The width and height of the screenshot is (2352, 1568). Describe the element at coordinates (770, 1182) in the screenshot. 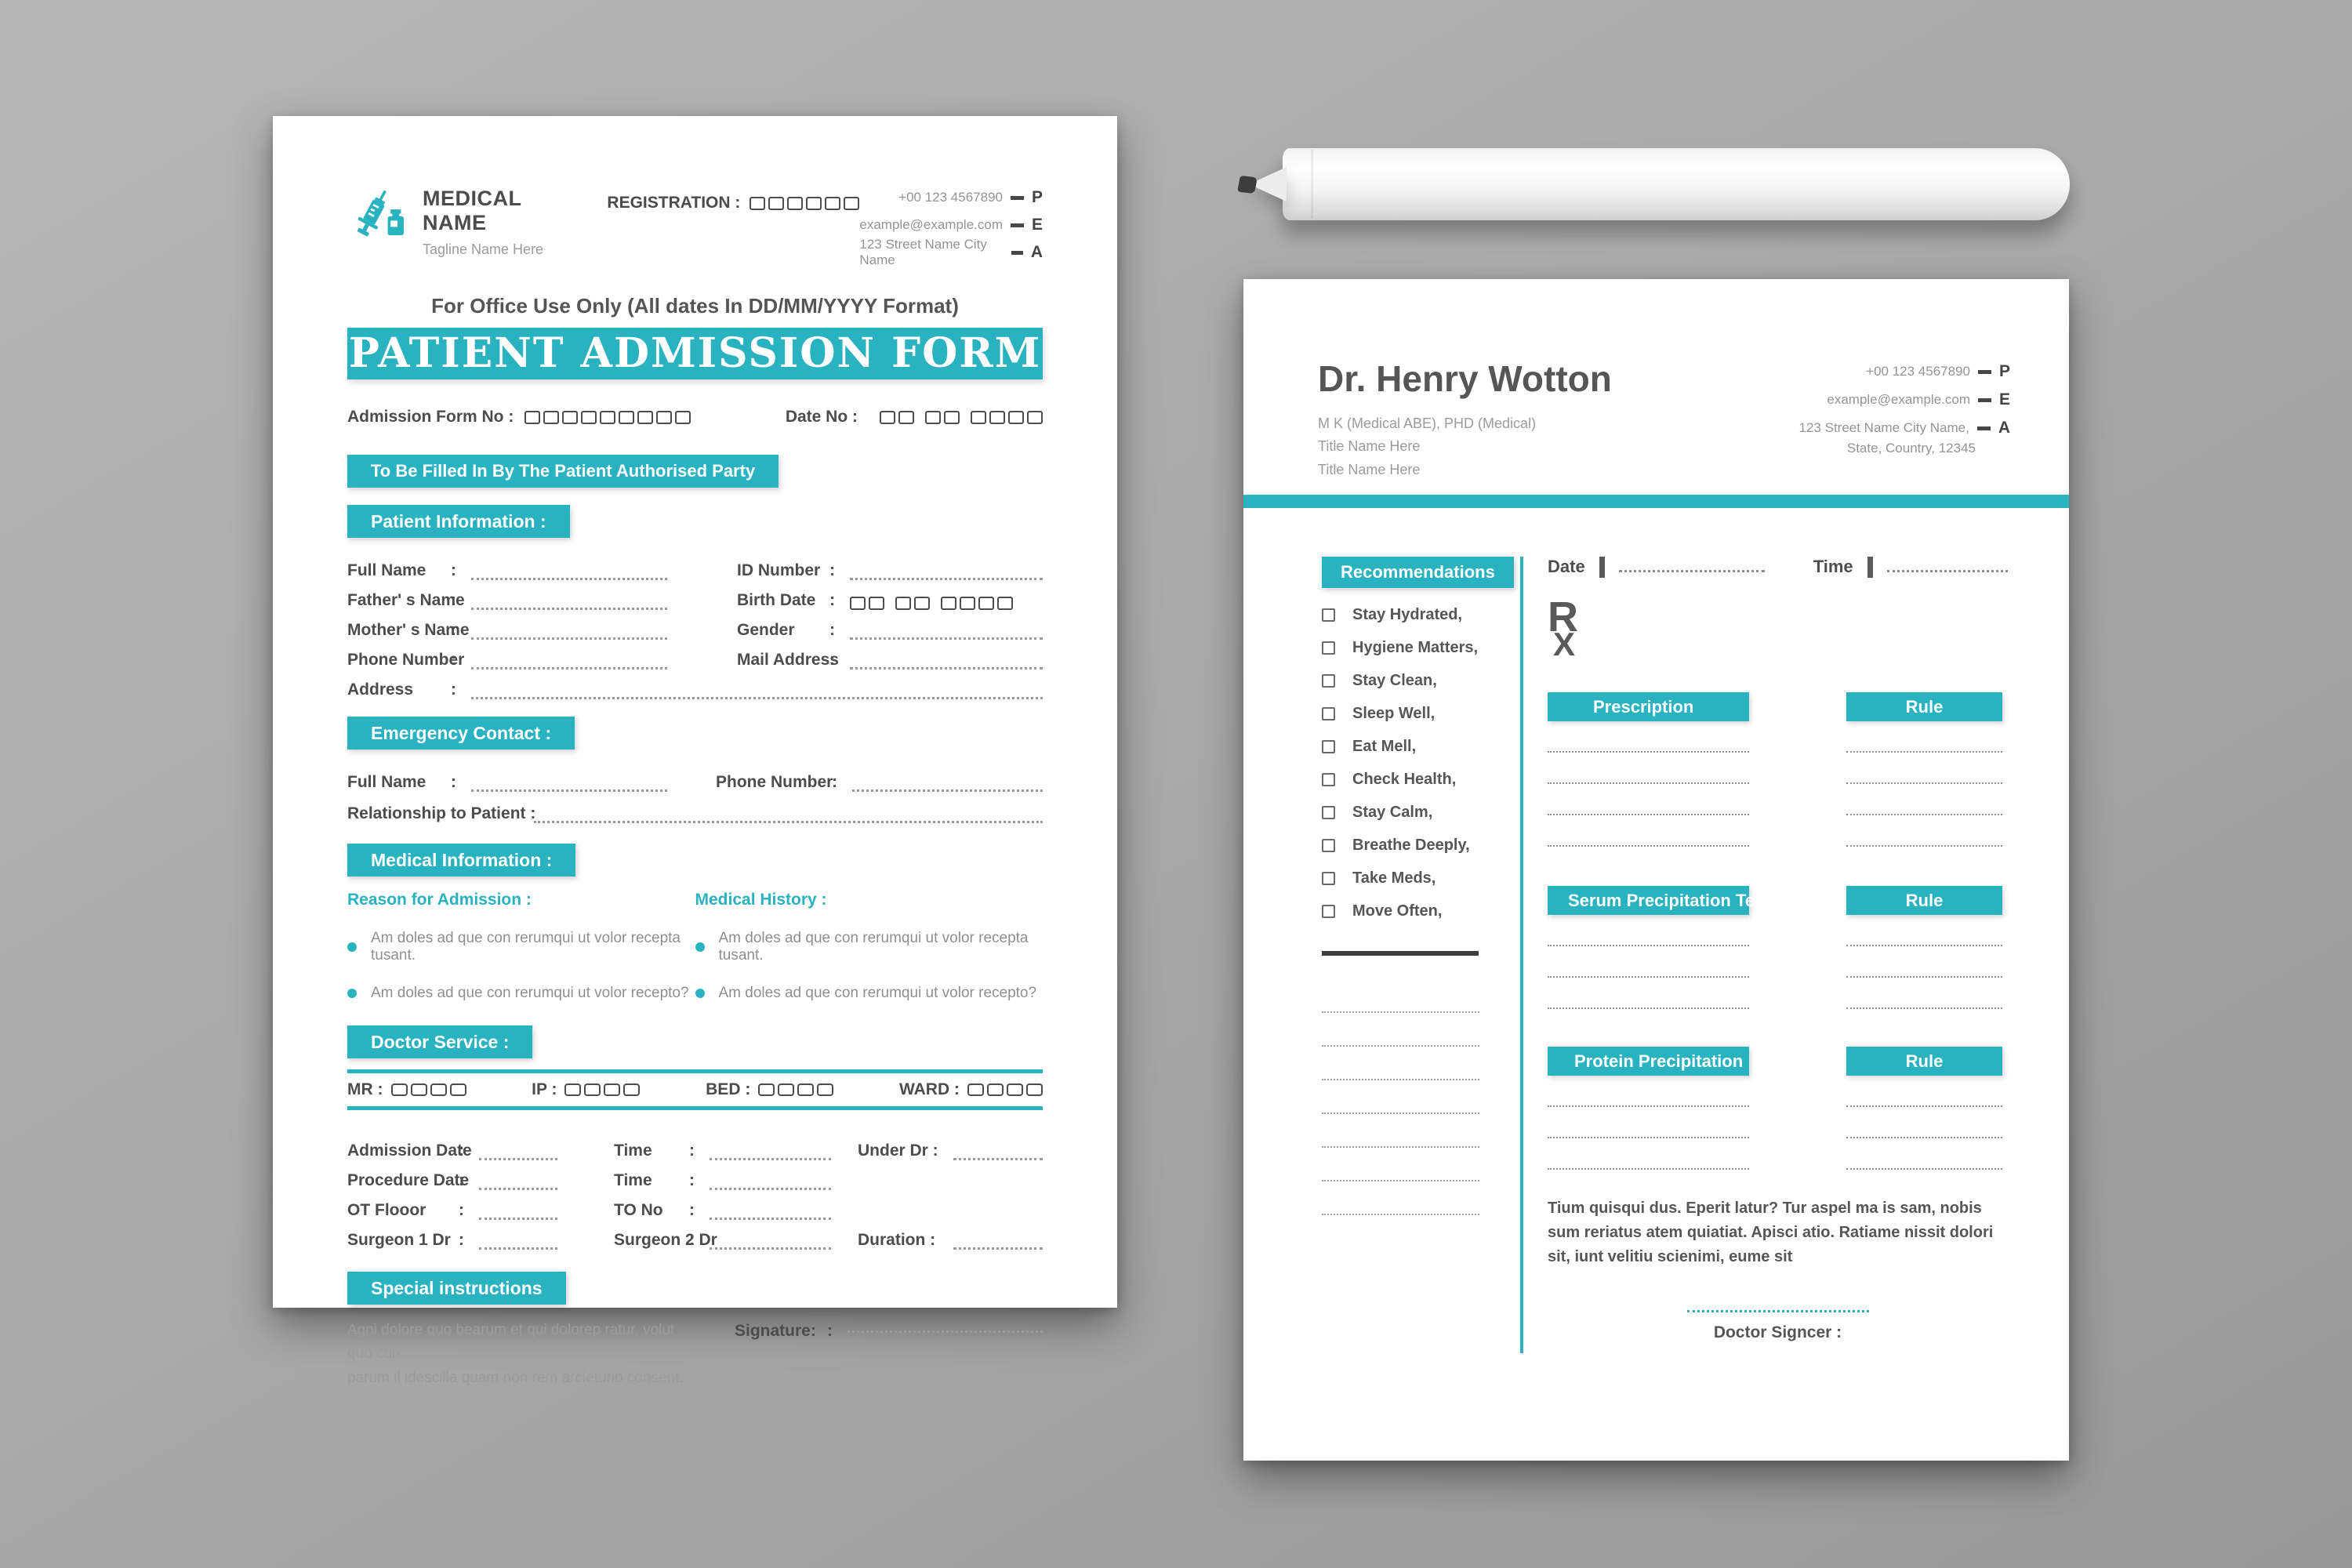

I see `procedure-time-input-line` at that location.